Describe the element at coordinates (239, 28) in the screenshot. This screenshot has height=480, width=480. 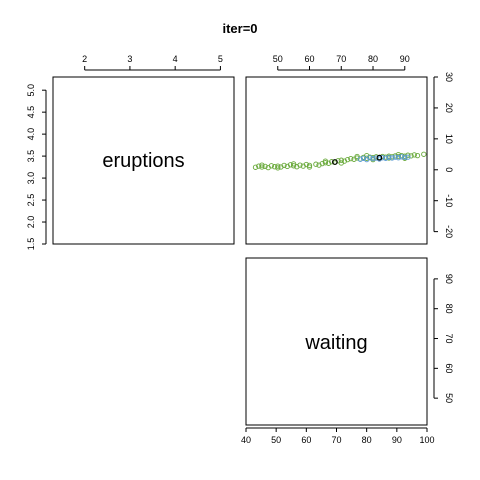
I see `chart-title: iter=0` at that location.